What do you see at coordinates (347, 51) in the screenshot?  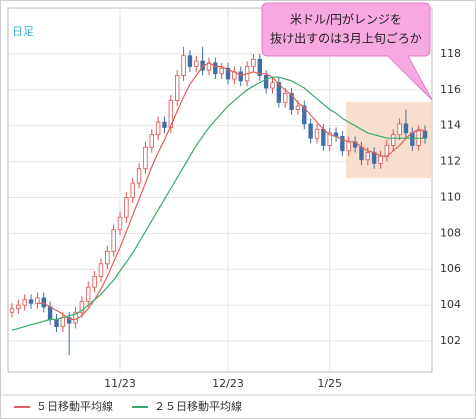 I see `callout` at bounding box center [347, 51].